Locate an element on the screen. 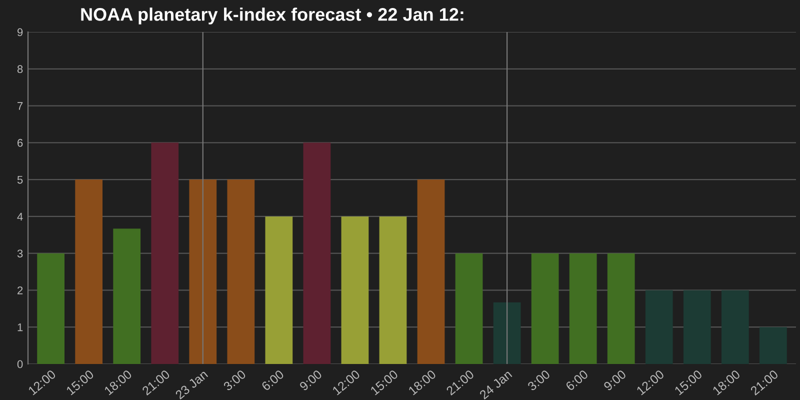  y-tick-label: 6 is located at coordinates (20, 142).